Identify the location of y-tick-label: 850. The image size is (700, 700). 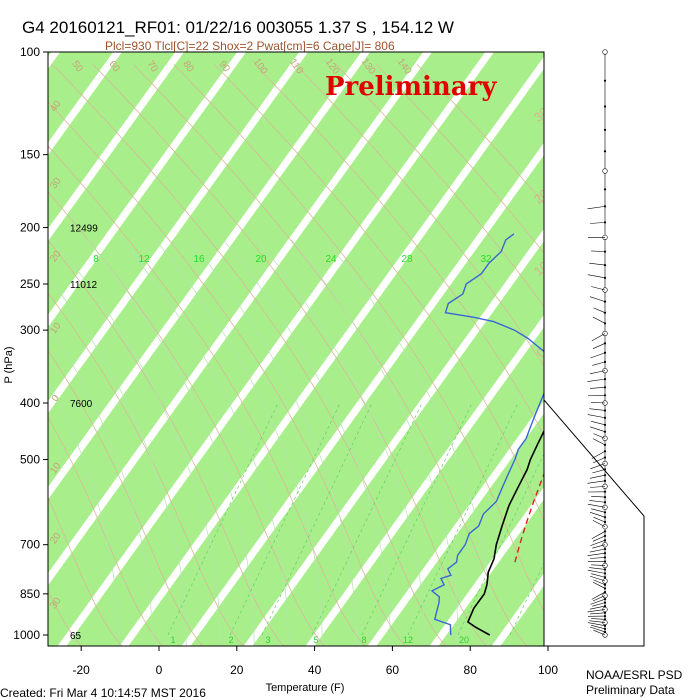
(30, 594).